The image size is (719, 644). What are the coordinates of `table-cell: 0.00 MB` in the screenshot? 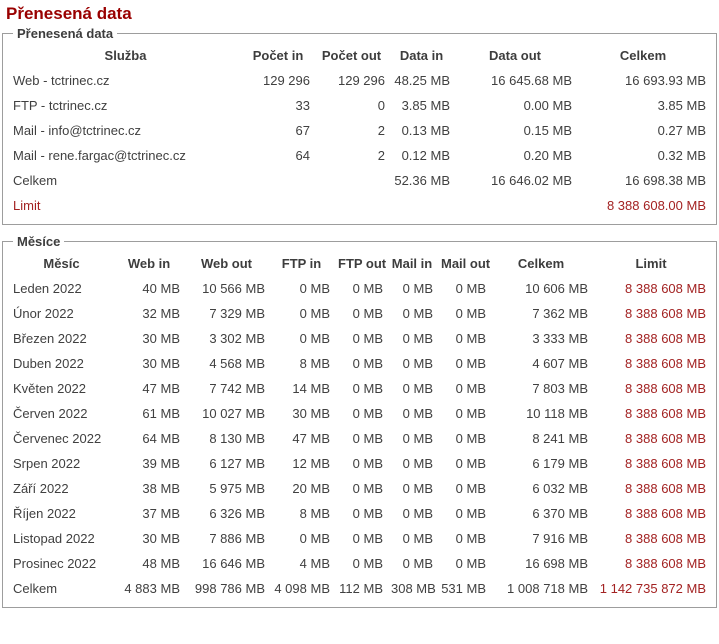 It's located at (547, 105).